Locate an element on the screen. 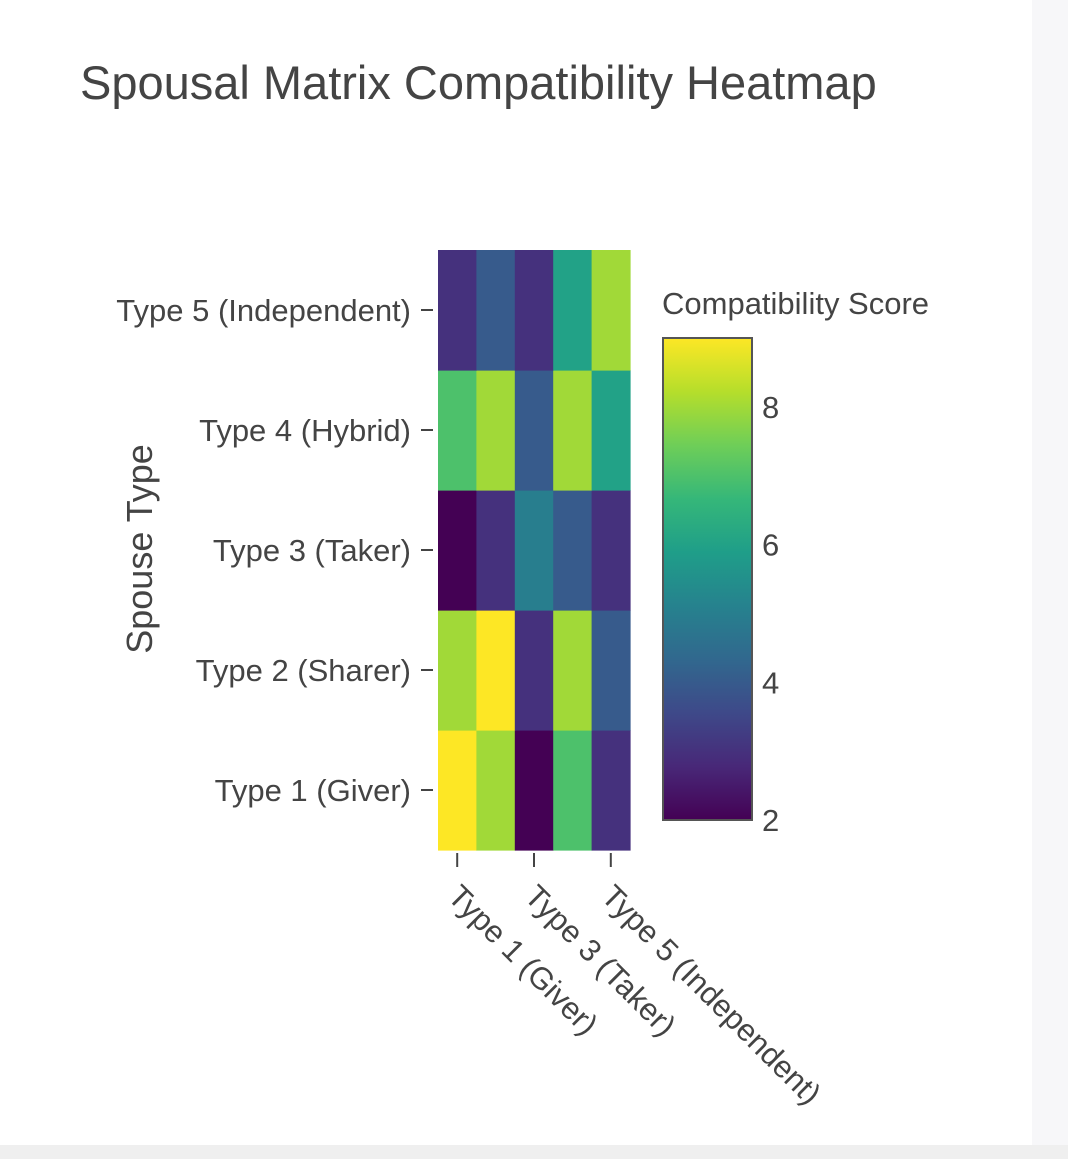 This screenshot has height=1159, width=1068. colorbar-tick-label: 4 is located at coordinates (770, 682).